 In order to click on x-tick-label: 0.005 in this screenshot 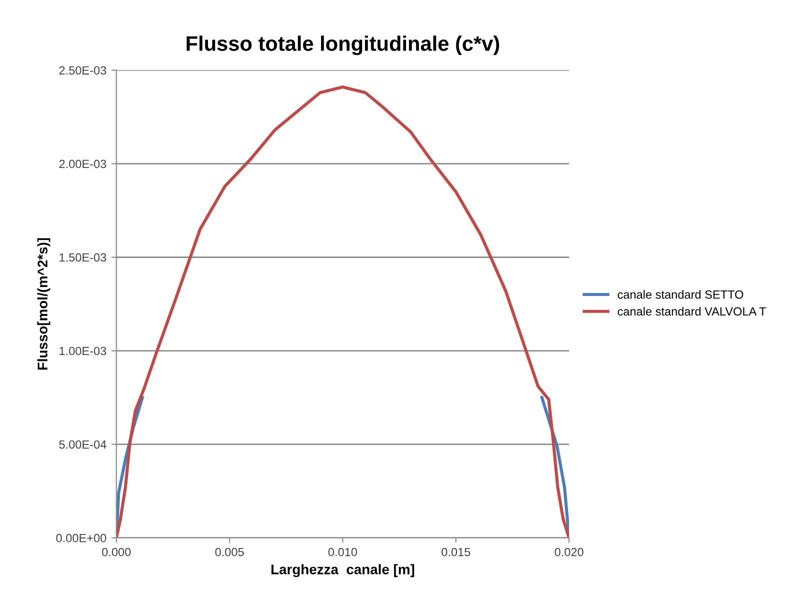, I will do `click(229, 552)`.